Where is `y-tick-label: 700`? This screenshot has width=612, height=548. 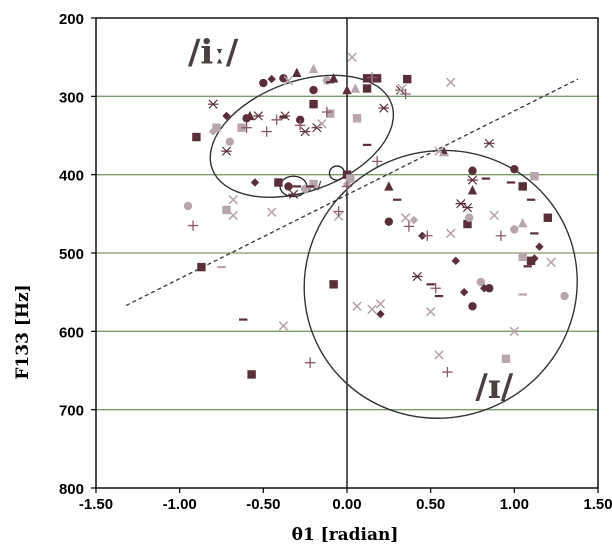 y-tick-label: 700 is located at coordinates (71, 411).